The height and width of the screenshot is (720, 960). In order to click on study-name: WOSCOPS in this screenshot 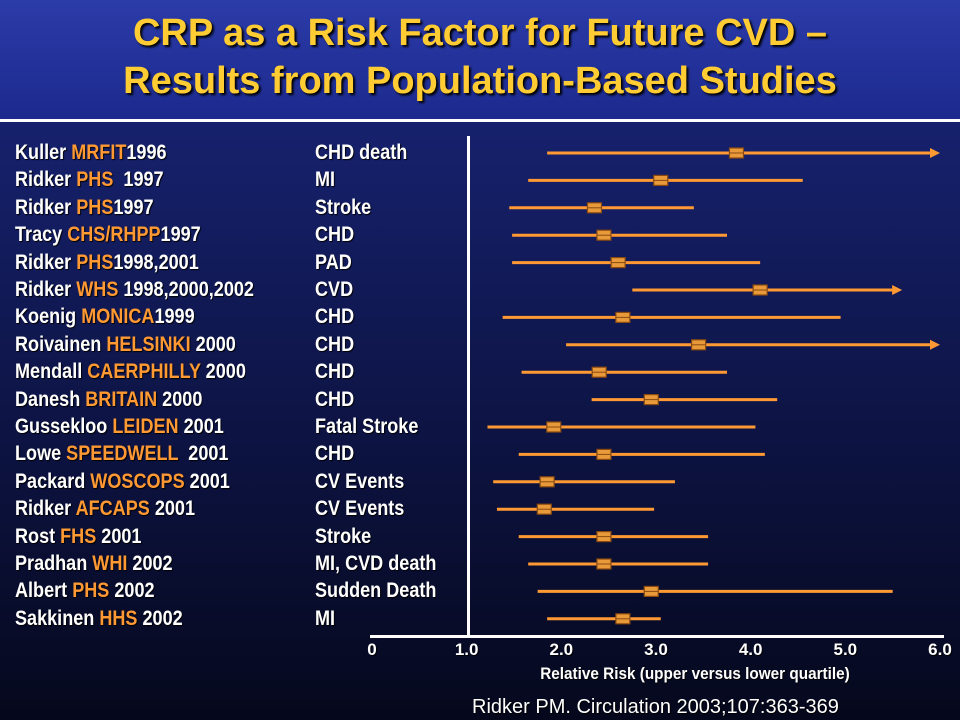, I will do `click(137, 481)`.